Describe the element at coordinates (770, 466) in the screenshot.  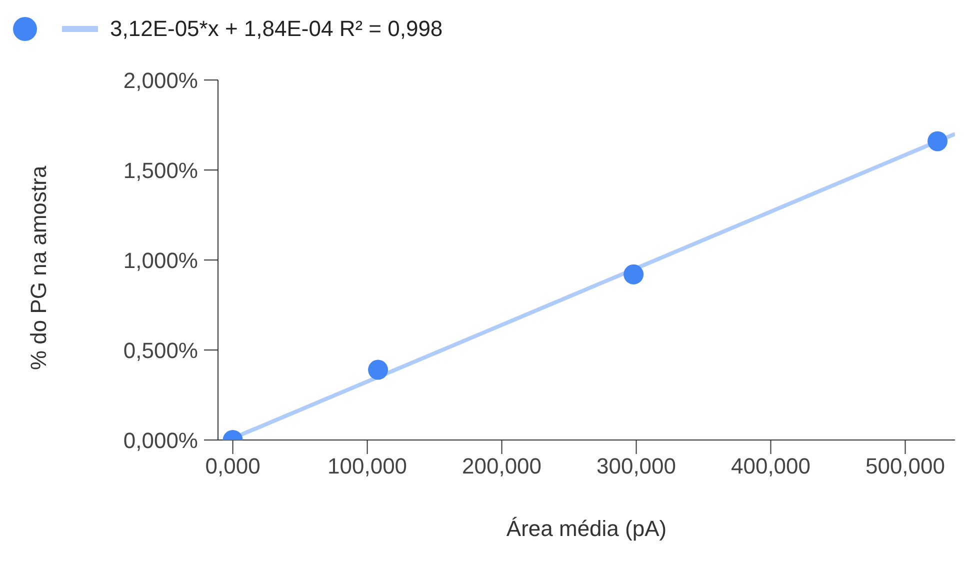
I see `x-tick-label: 400,000` at that location.